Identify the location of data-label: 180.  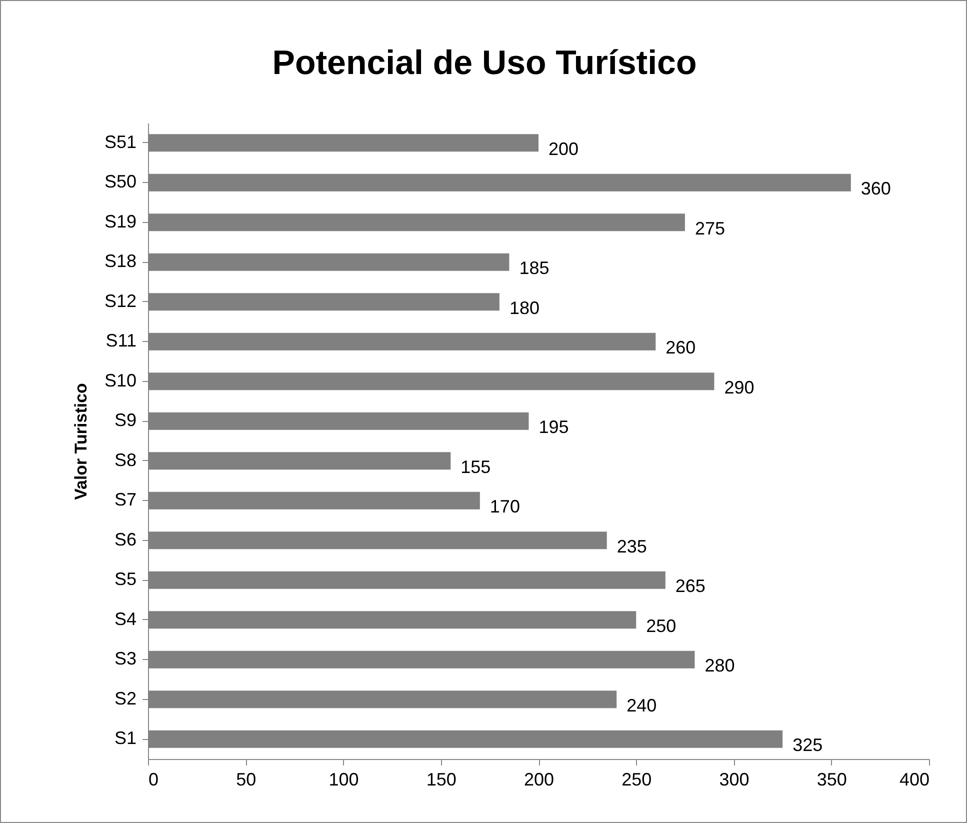
(524, 308).